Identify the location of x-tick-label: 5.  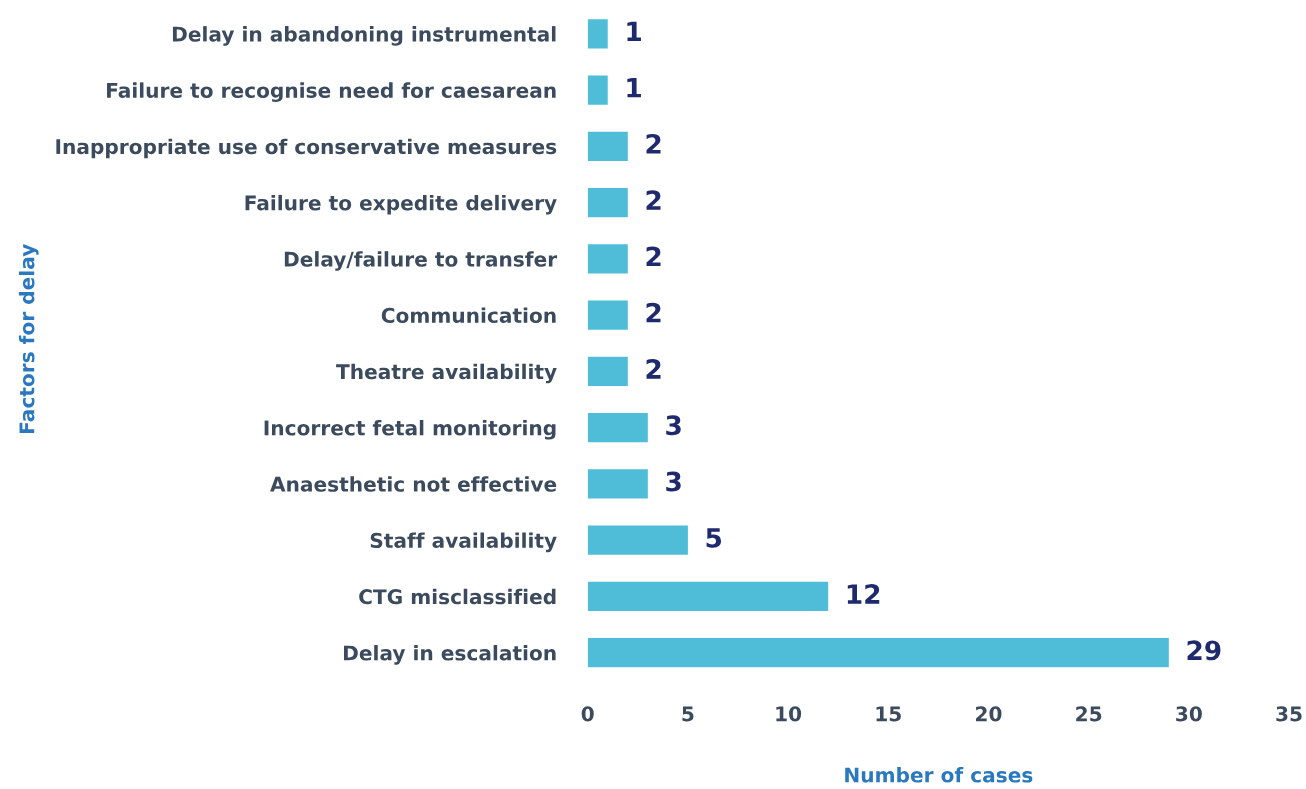
(688, 714).